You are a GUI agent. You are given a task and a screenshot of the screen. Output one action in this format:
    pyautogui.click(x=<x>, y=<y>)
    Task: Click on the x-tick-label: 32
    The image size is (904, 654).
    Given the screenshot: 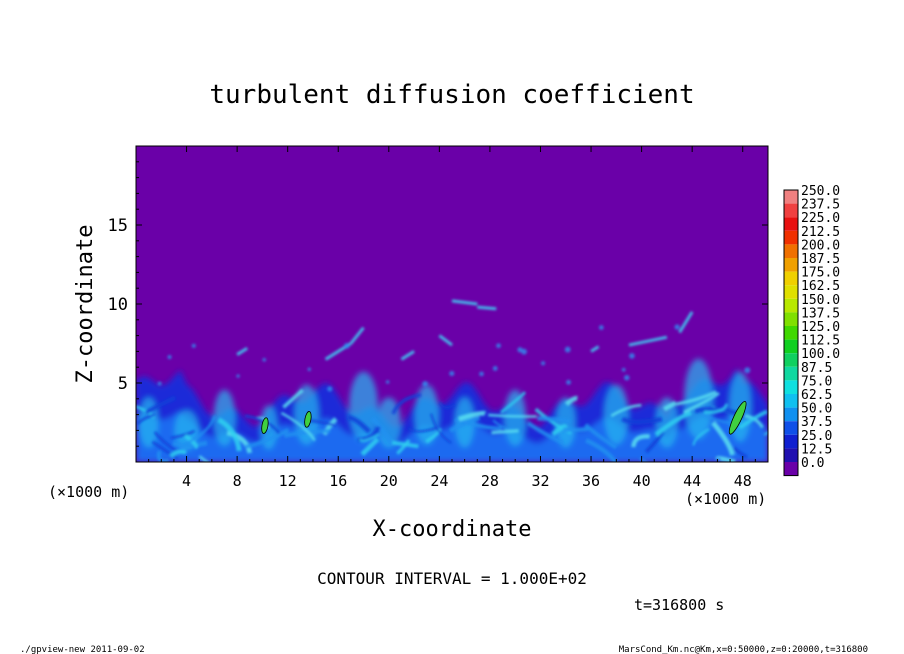 What is the action you would take?
    pyautogui.click(x=540, y=481)
    